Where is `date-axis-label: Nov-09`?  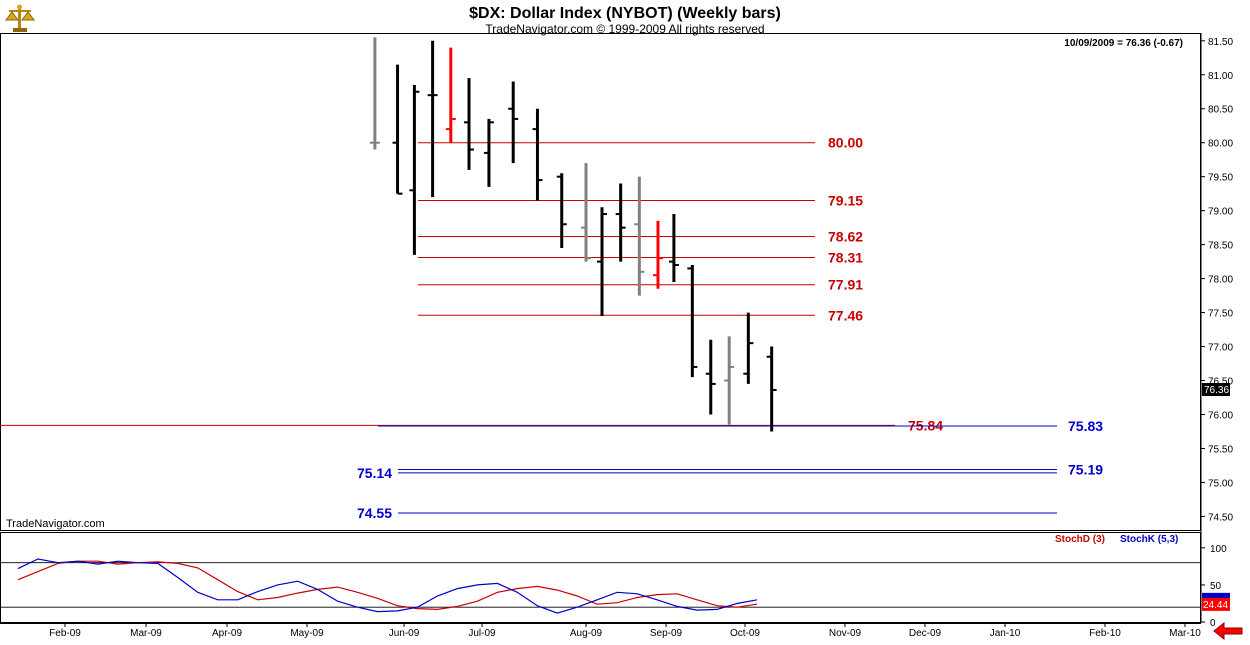 date-axis-label: Nov-09 is located at coordinates (845, 633).